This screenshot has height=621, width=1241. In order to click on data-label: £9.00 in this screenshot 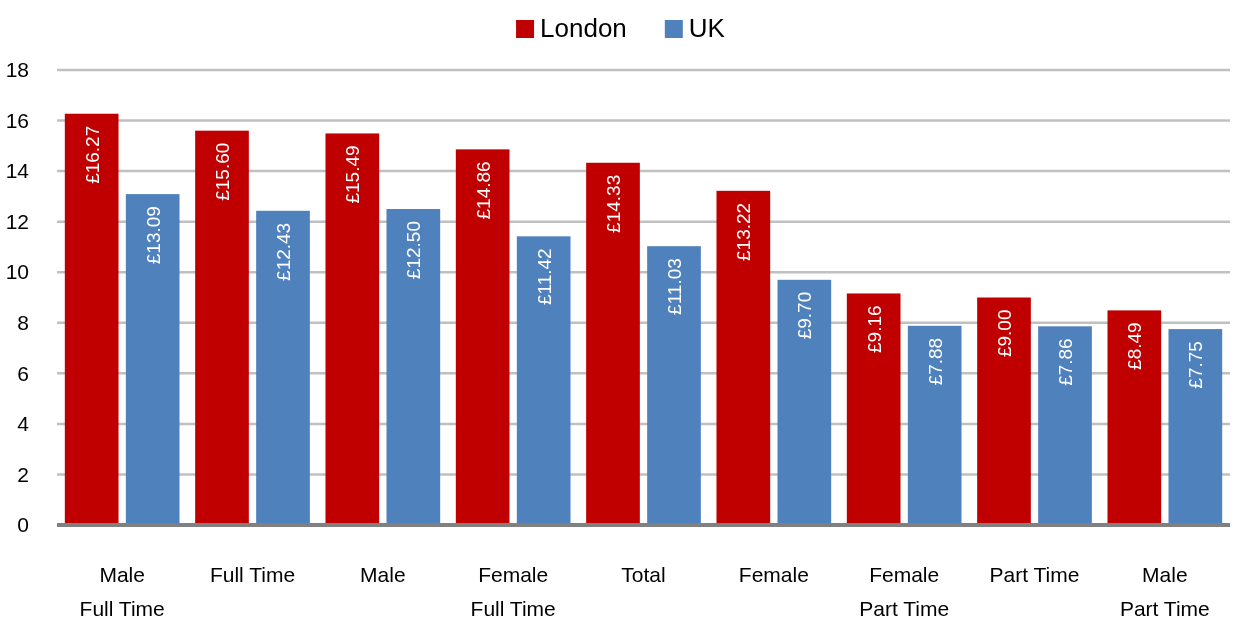, I will do `click(1004, 333)`.